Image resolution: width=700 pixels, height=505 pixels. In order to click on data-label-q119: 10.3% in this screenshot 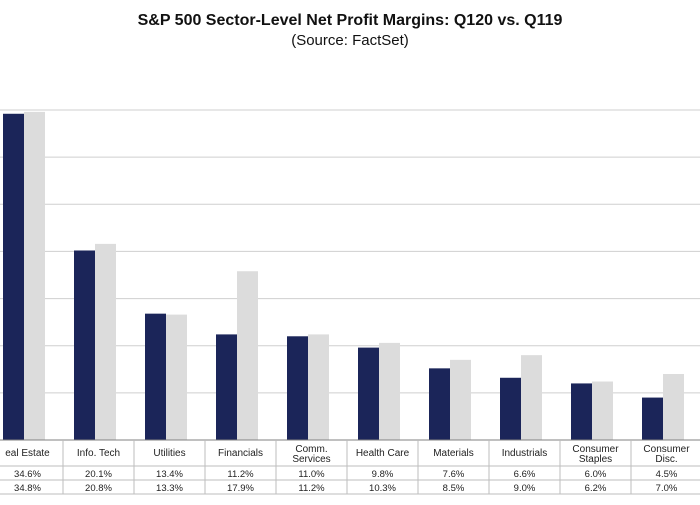, I will do `click(382, 488)`.